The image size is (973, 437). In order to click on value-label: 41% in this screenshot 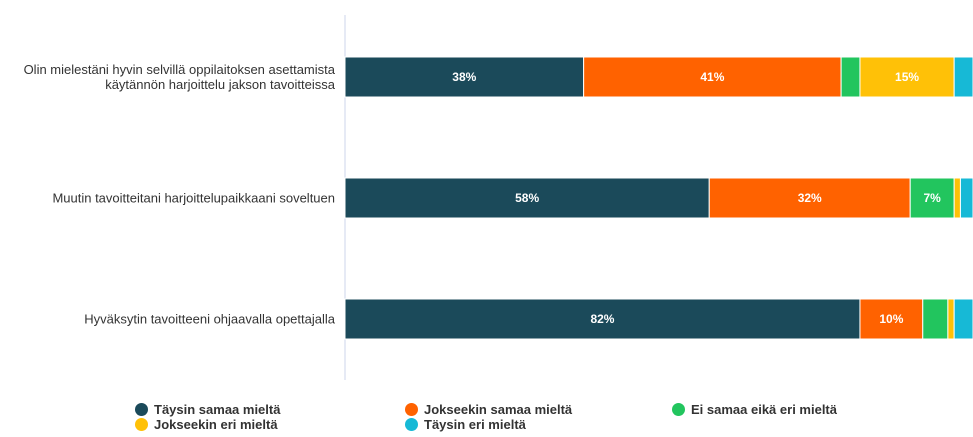, I will do `click(712, 77)`.